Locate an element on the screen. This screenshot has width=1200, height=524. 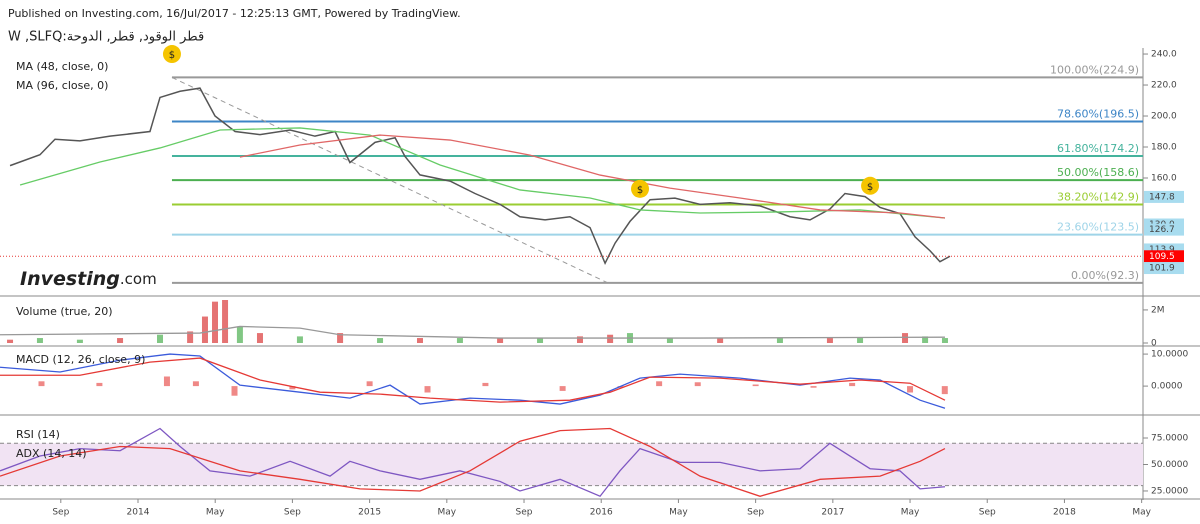
y-tick-label: 240.0 is located at coordinates (1164, 55).